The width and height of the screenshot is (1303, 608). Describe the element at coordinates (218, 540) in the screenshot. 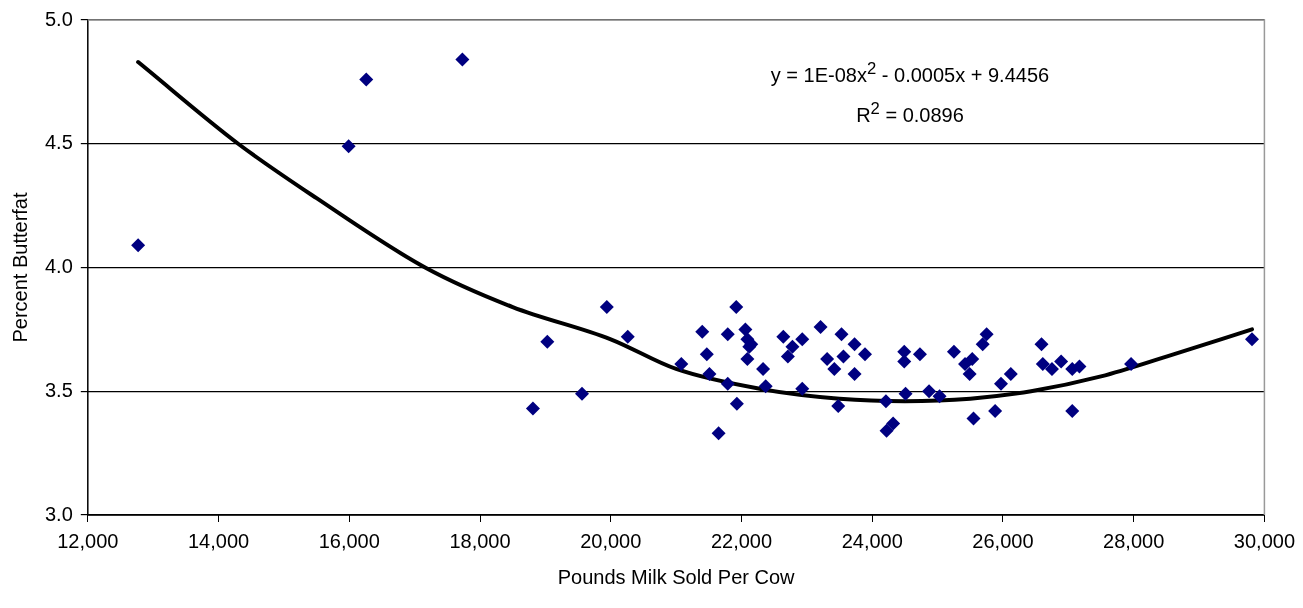

I see `x-tick-label: 14,000` at that location.